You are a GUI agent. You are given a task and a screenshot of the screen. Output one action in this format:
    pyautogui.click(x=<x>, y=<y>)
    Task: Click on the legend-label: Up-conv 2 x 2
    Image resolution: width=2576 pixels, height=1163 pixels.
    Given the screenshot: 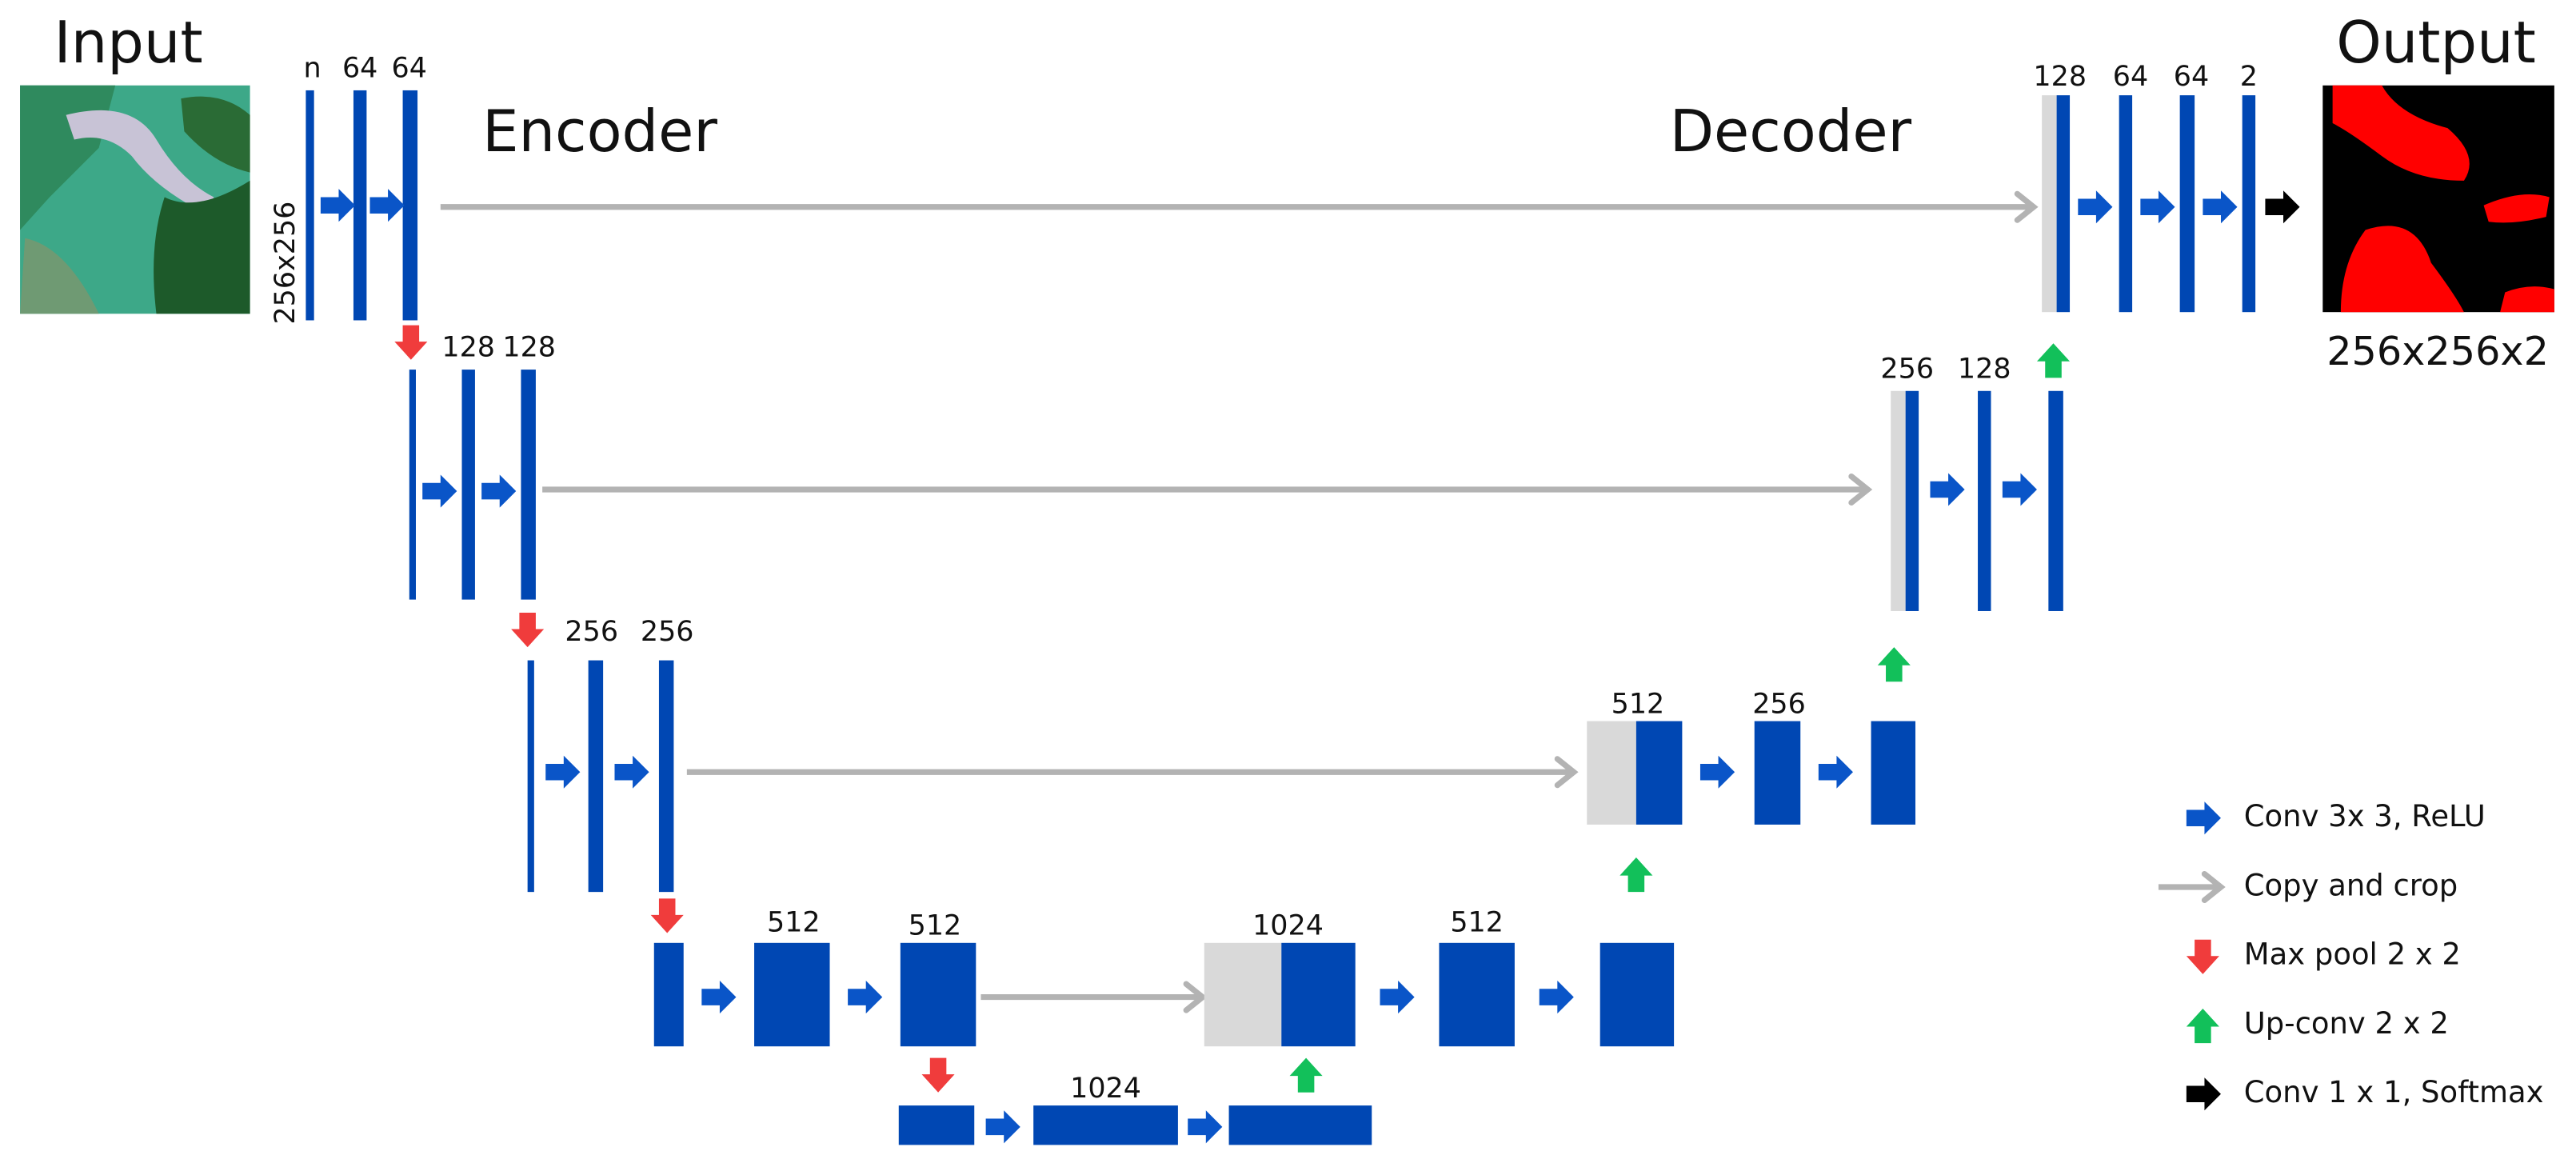 What is the action you would take?
    pyautogui.click(x=2347, y=1024)
    